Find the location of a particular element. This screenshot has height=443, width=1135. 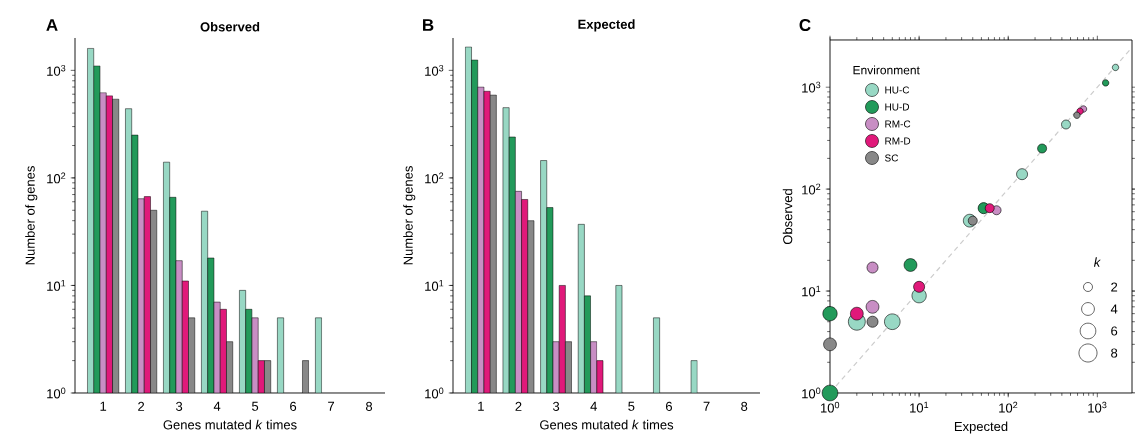

text: B is located at coordinates (428, 25).